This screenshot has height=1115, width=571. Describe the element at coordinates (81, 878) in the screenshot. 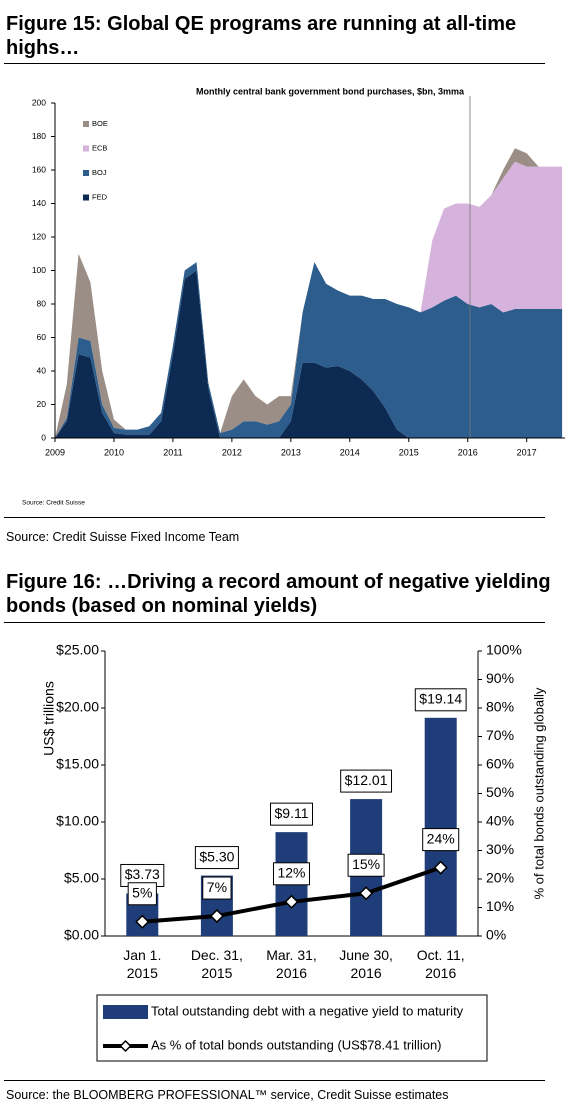

I see `y-tick-label: $5.00` at that location.